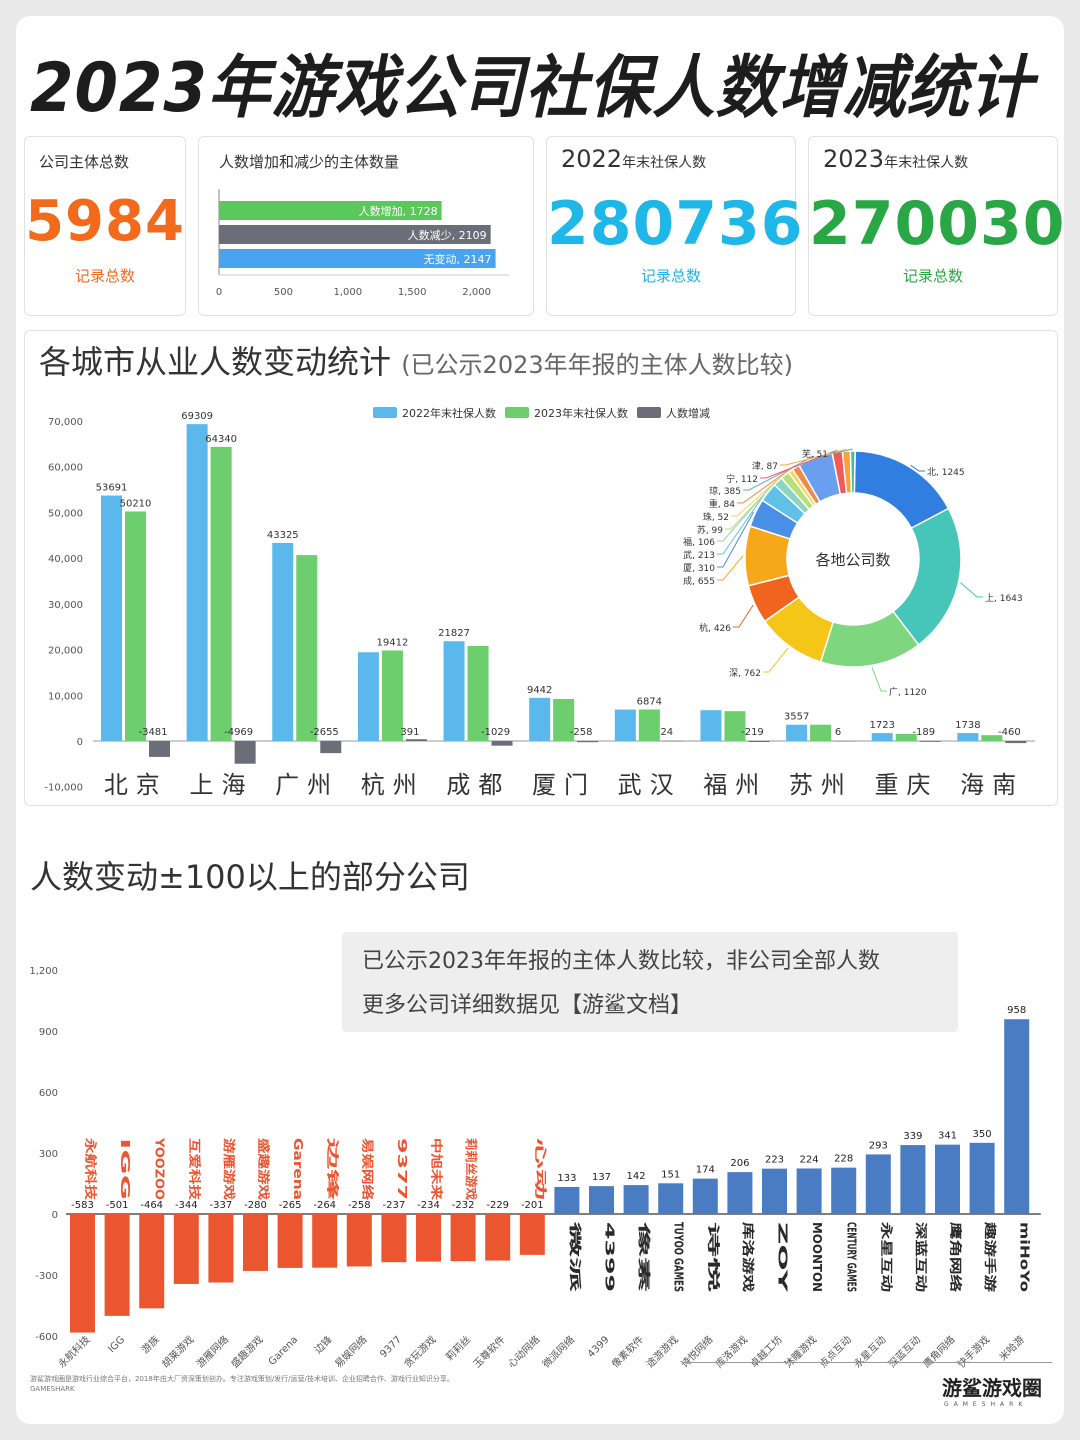 This screenshot has height=1440, width=1080. Describe the element at coordinates (946, 472) in the screenshot. I see `donut-label-0: 北, 1245` at that location.